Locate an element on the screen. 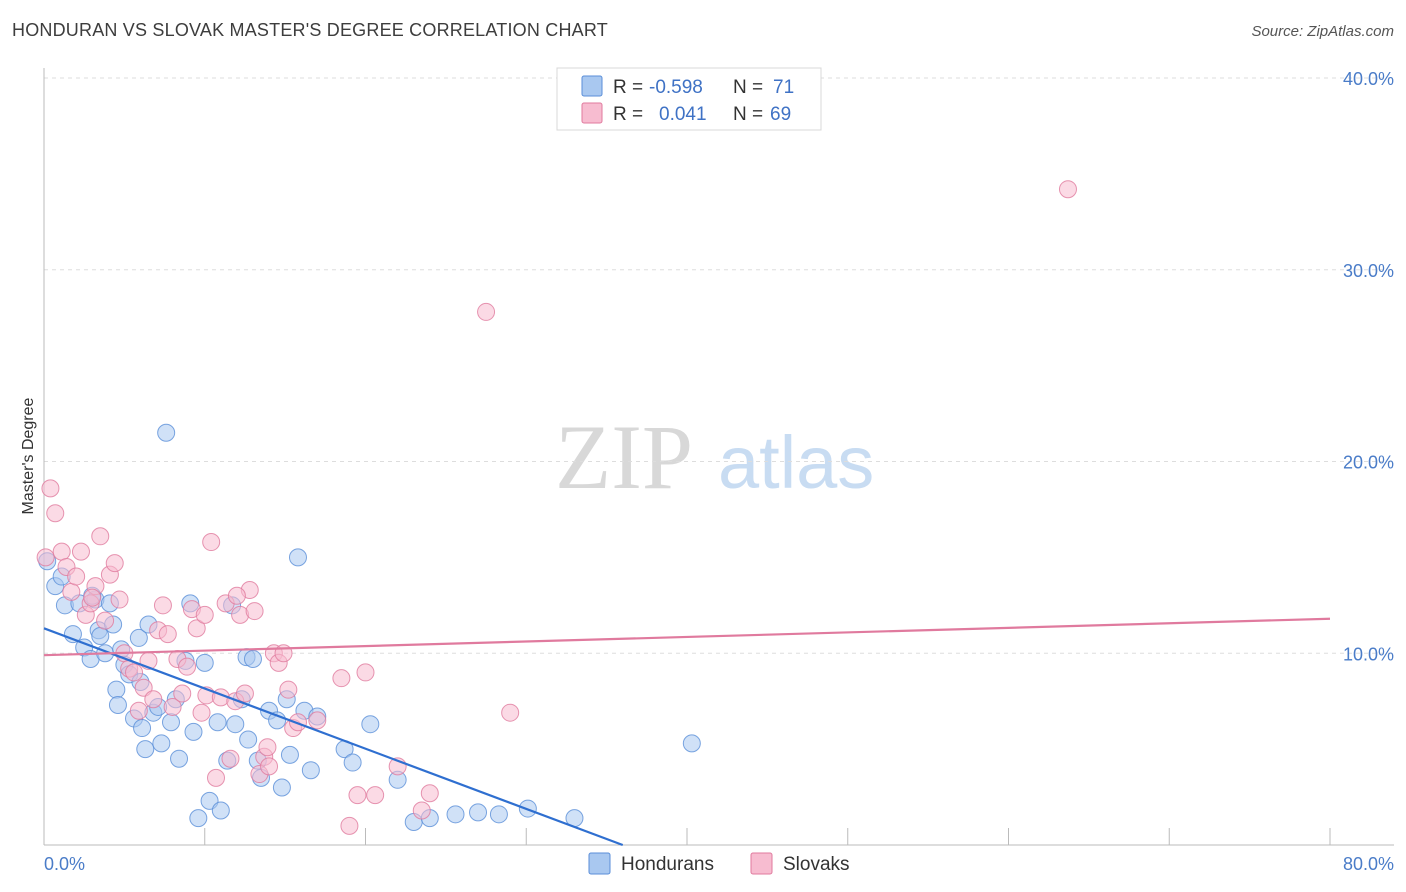  legend-swatch-hondurans is located at coordinates (592, 86).